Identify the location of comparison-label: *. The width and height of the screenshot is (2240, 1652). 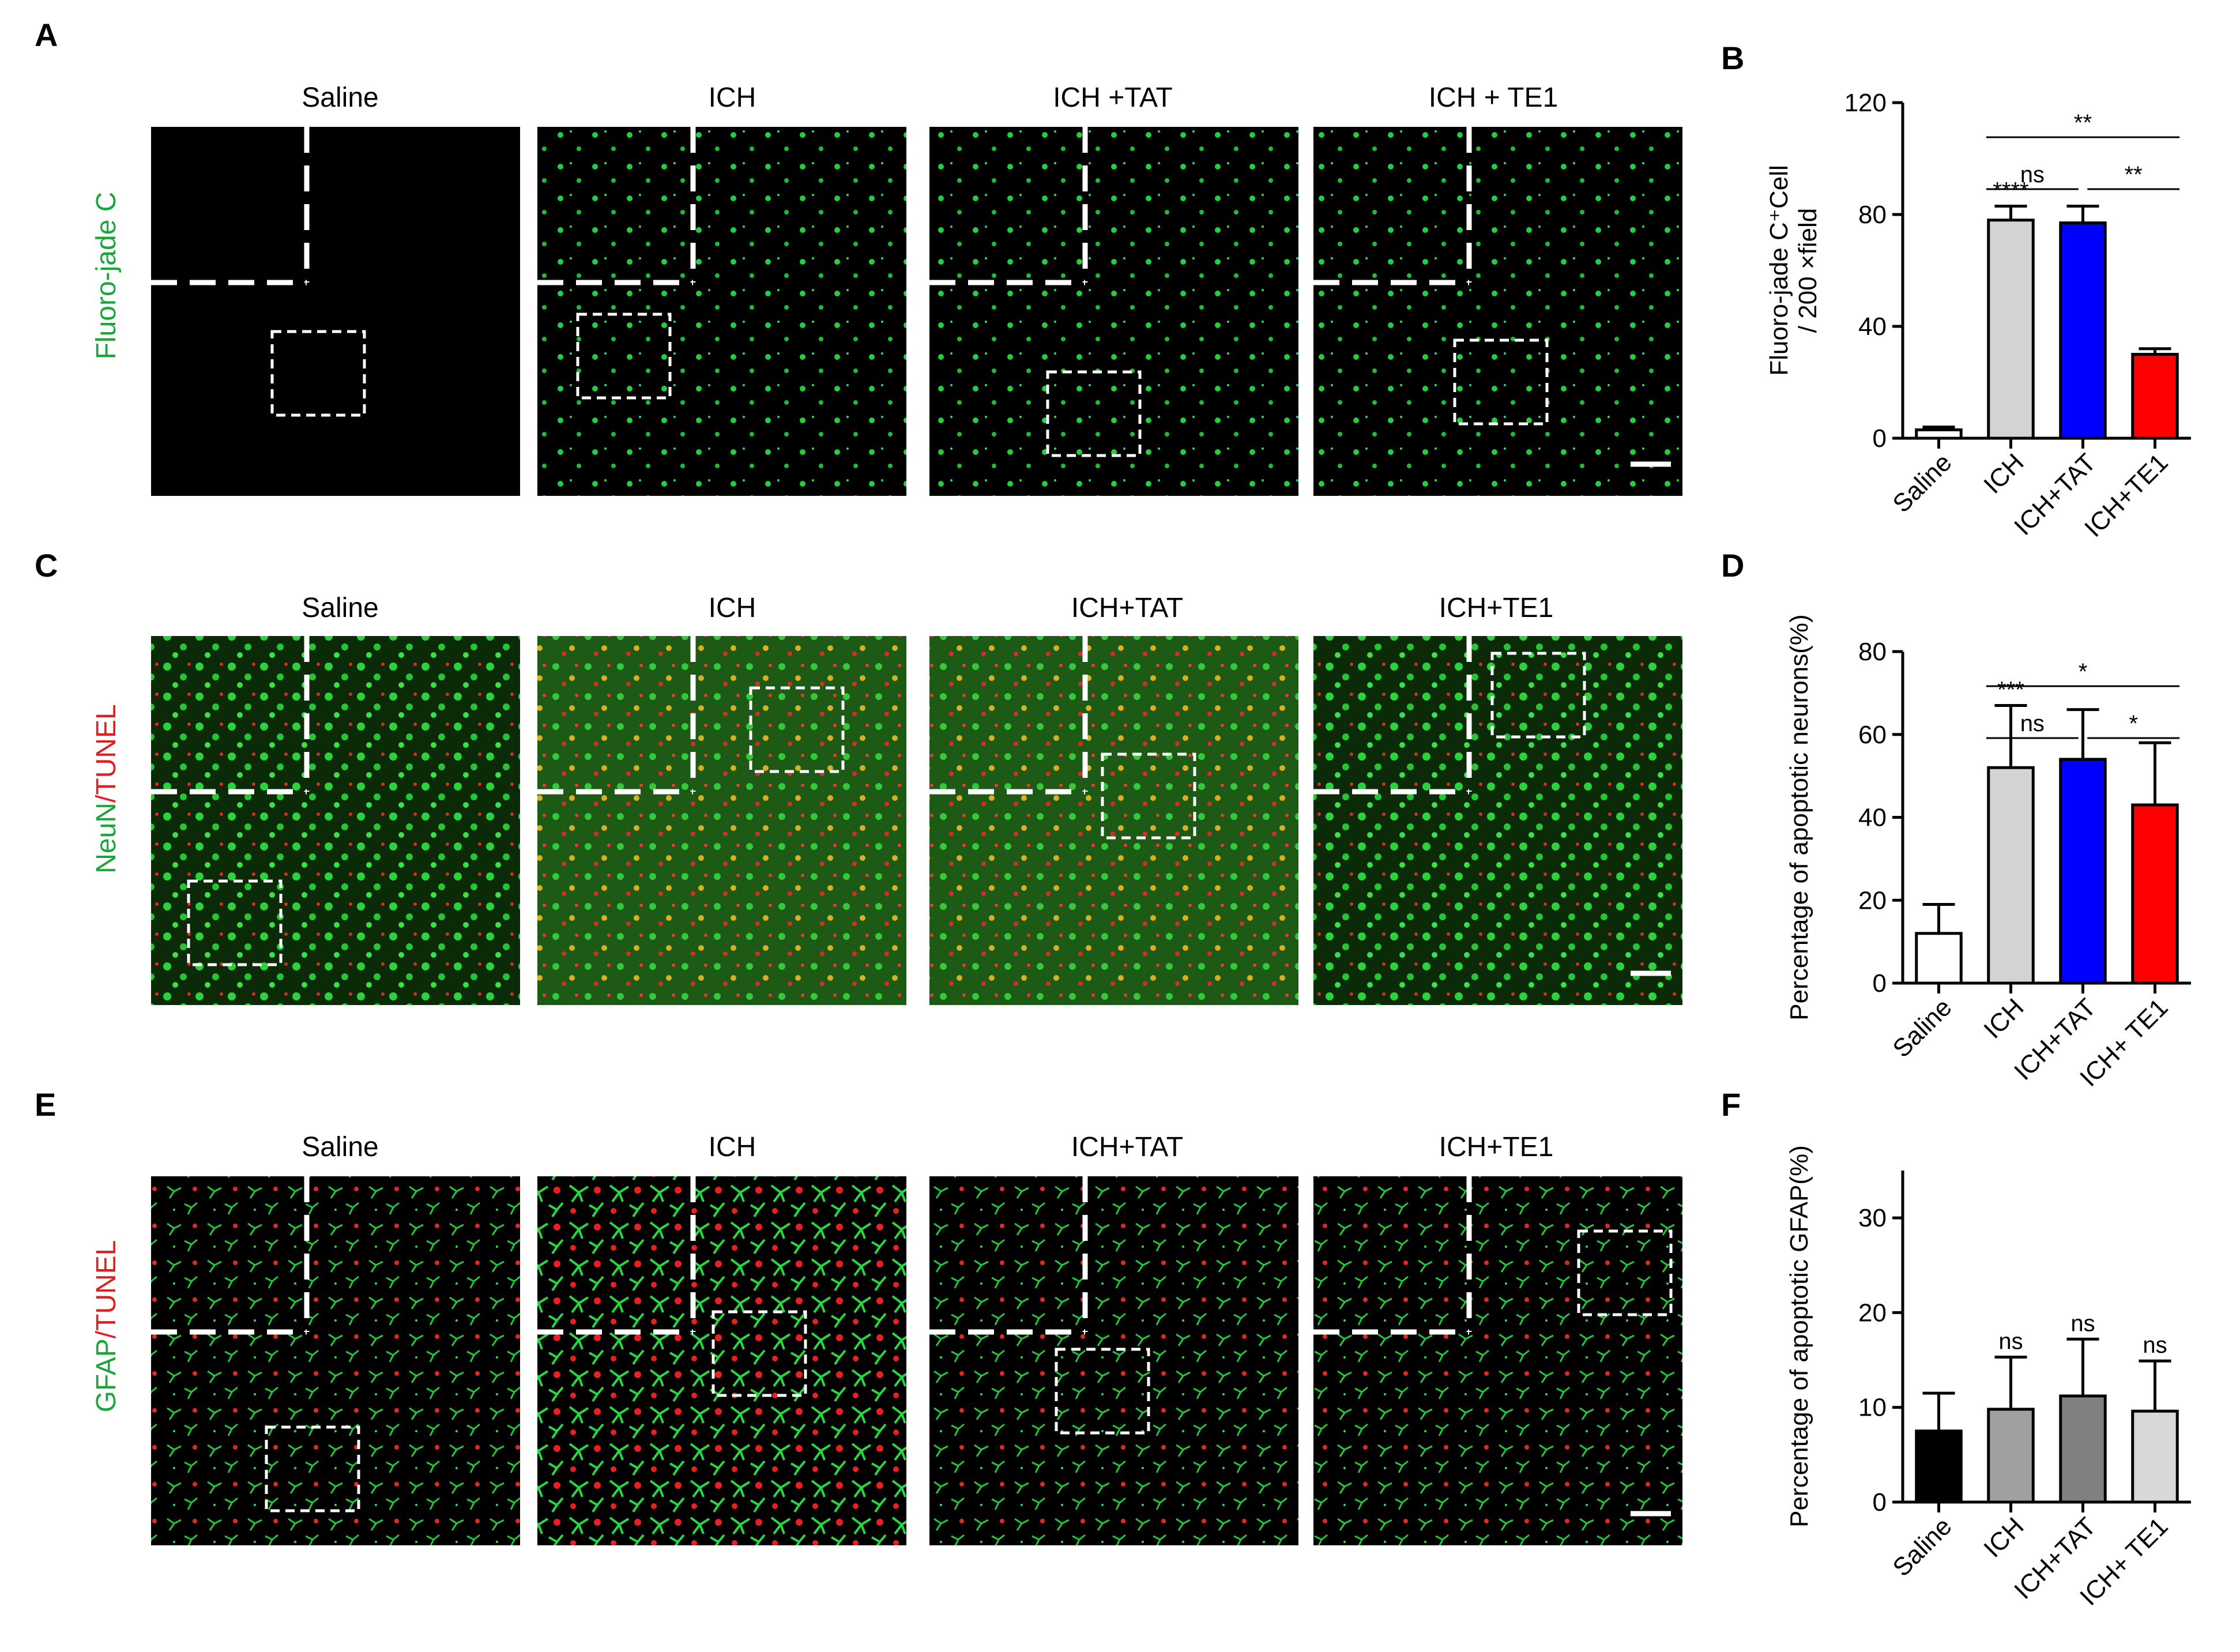
(2133, 723).